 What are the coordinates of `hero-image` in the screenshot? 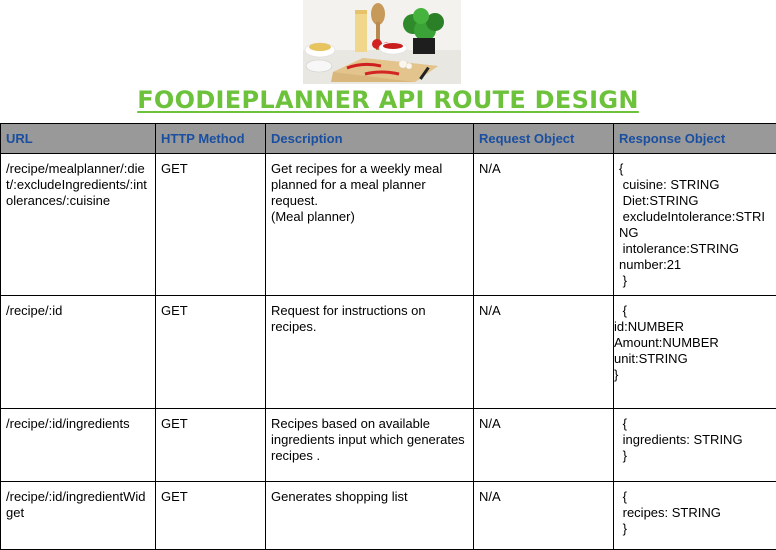 It's located at (382, 42).